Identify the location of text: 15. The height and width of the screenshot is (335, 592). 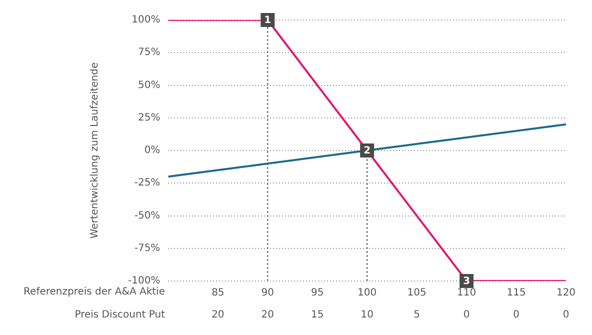
(317, 315).